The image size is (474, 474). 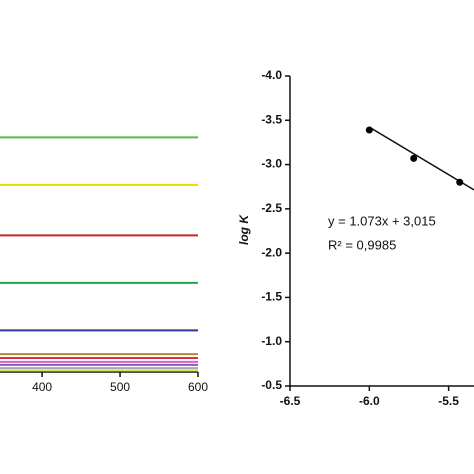 What do you see at coordinates (271, 297) in the screenshot?
I see `y-tick-label: -1.5` at bounding box center [271, 297].